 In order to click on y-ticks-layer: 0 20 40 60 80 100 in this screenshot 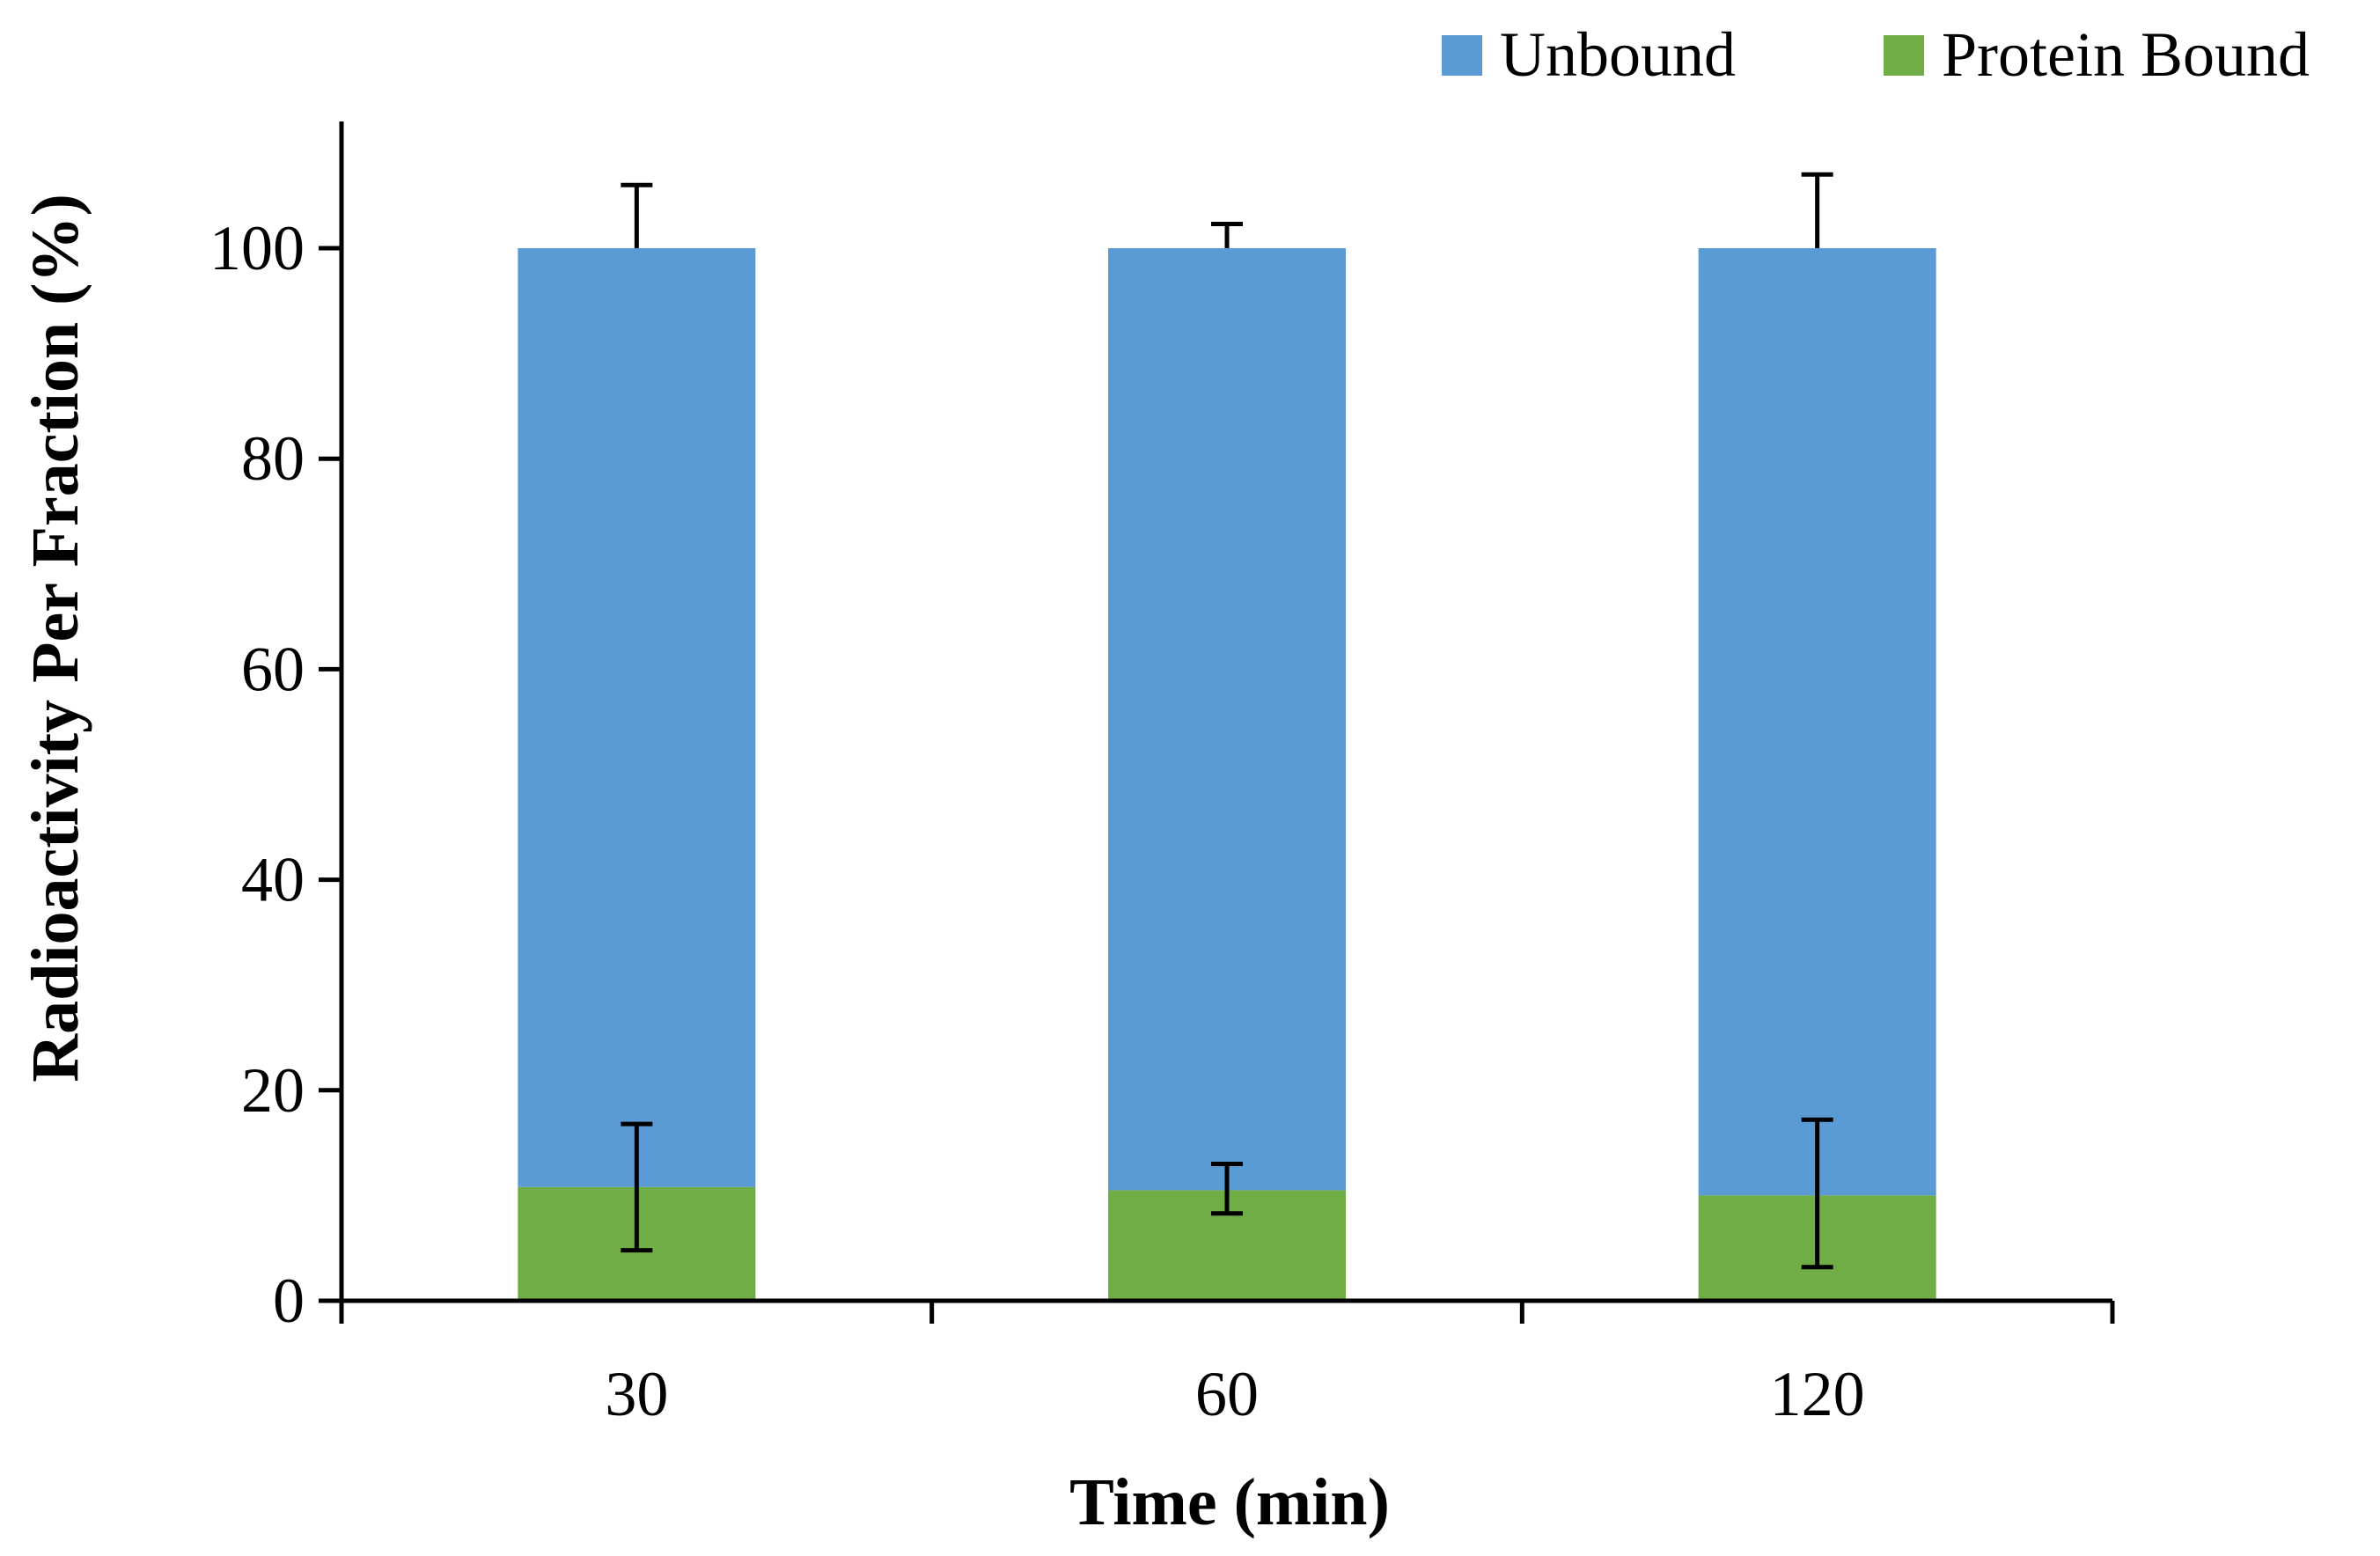, I will do `click(275, 774)`.